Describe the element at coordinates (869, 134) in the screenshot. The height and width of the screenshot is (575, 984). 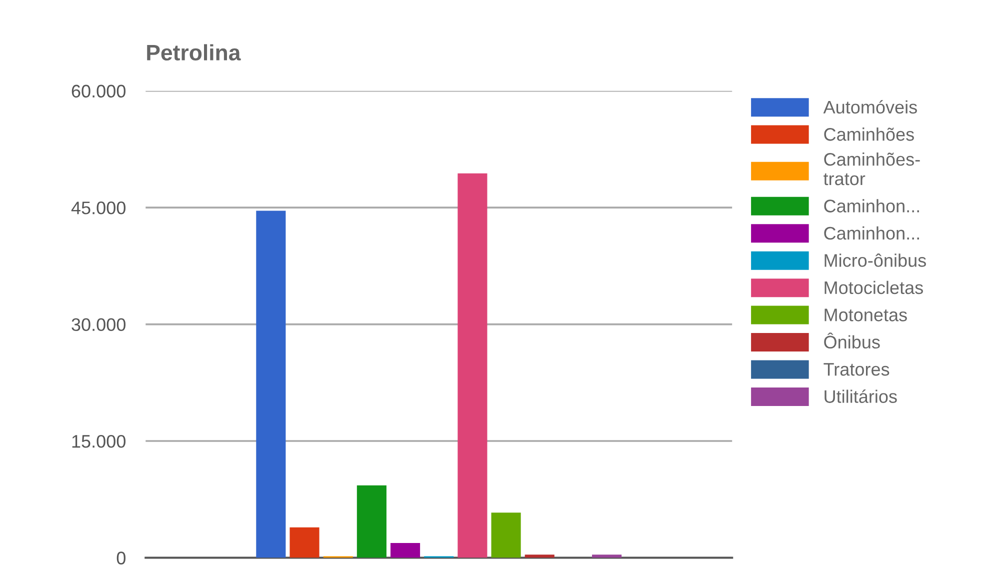
I see `legend-label: Caminhões` at that location.